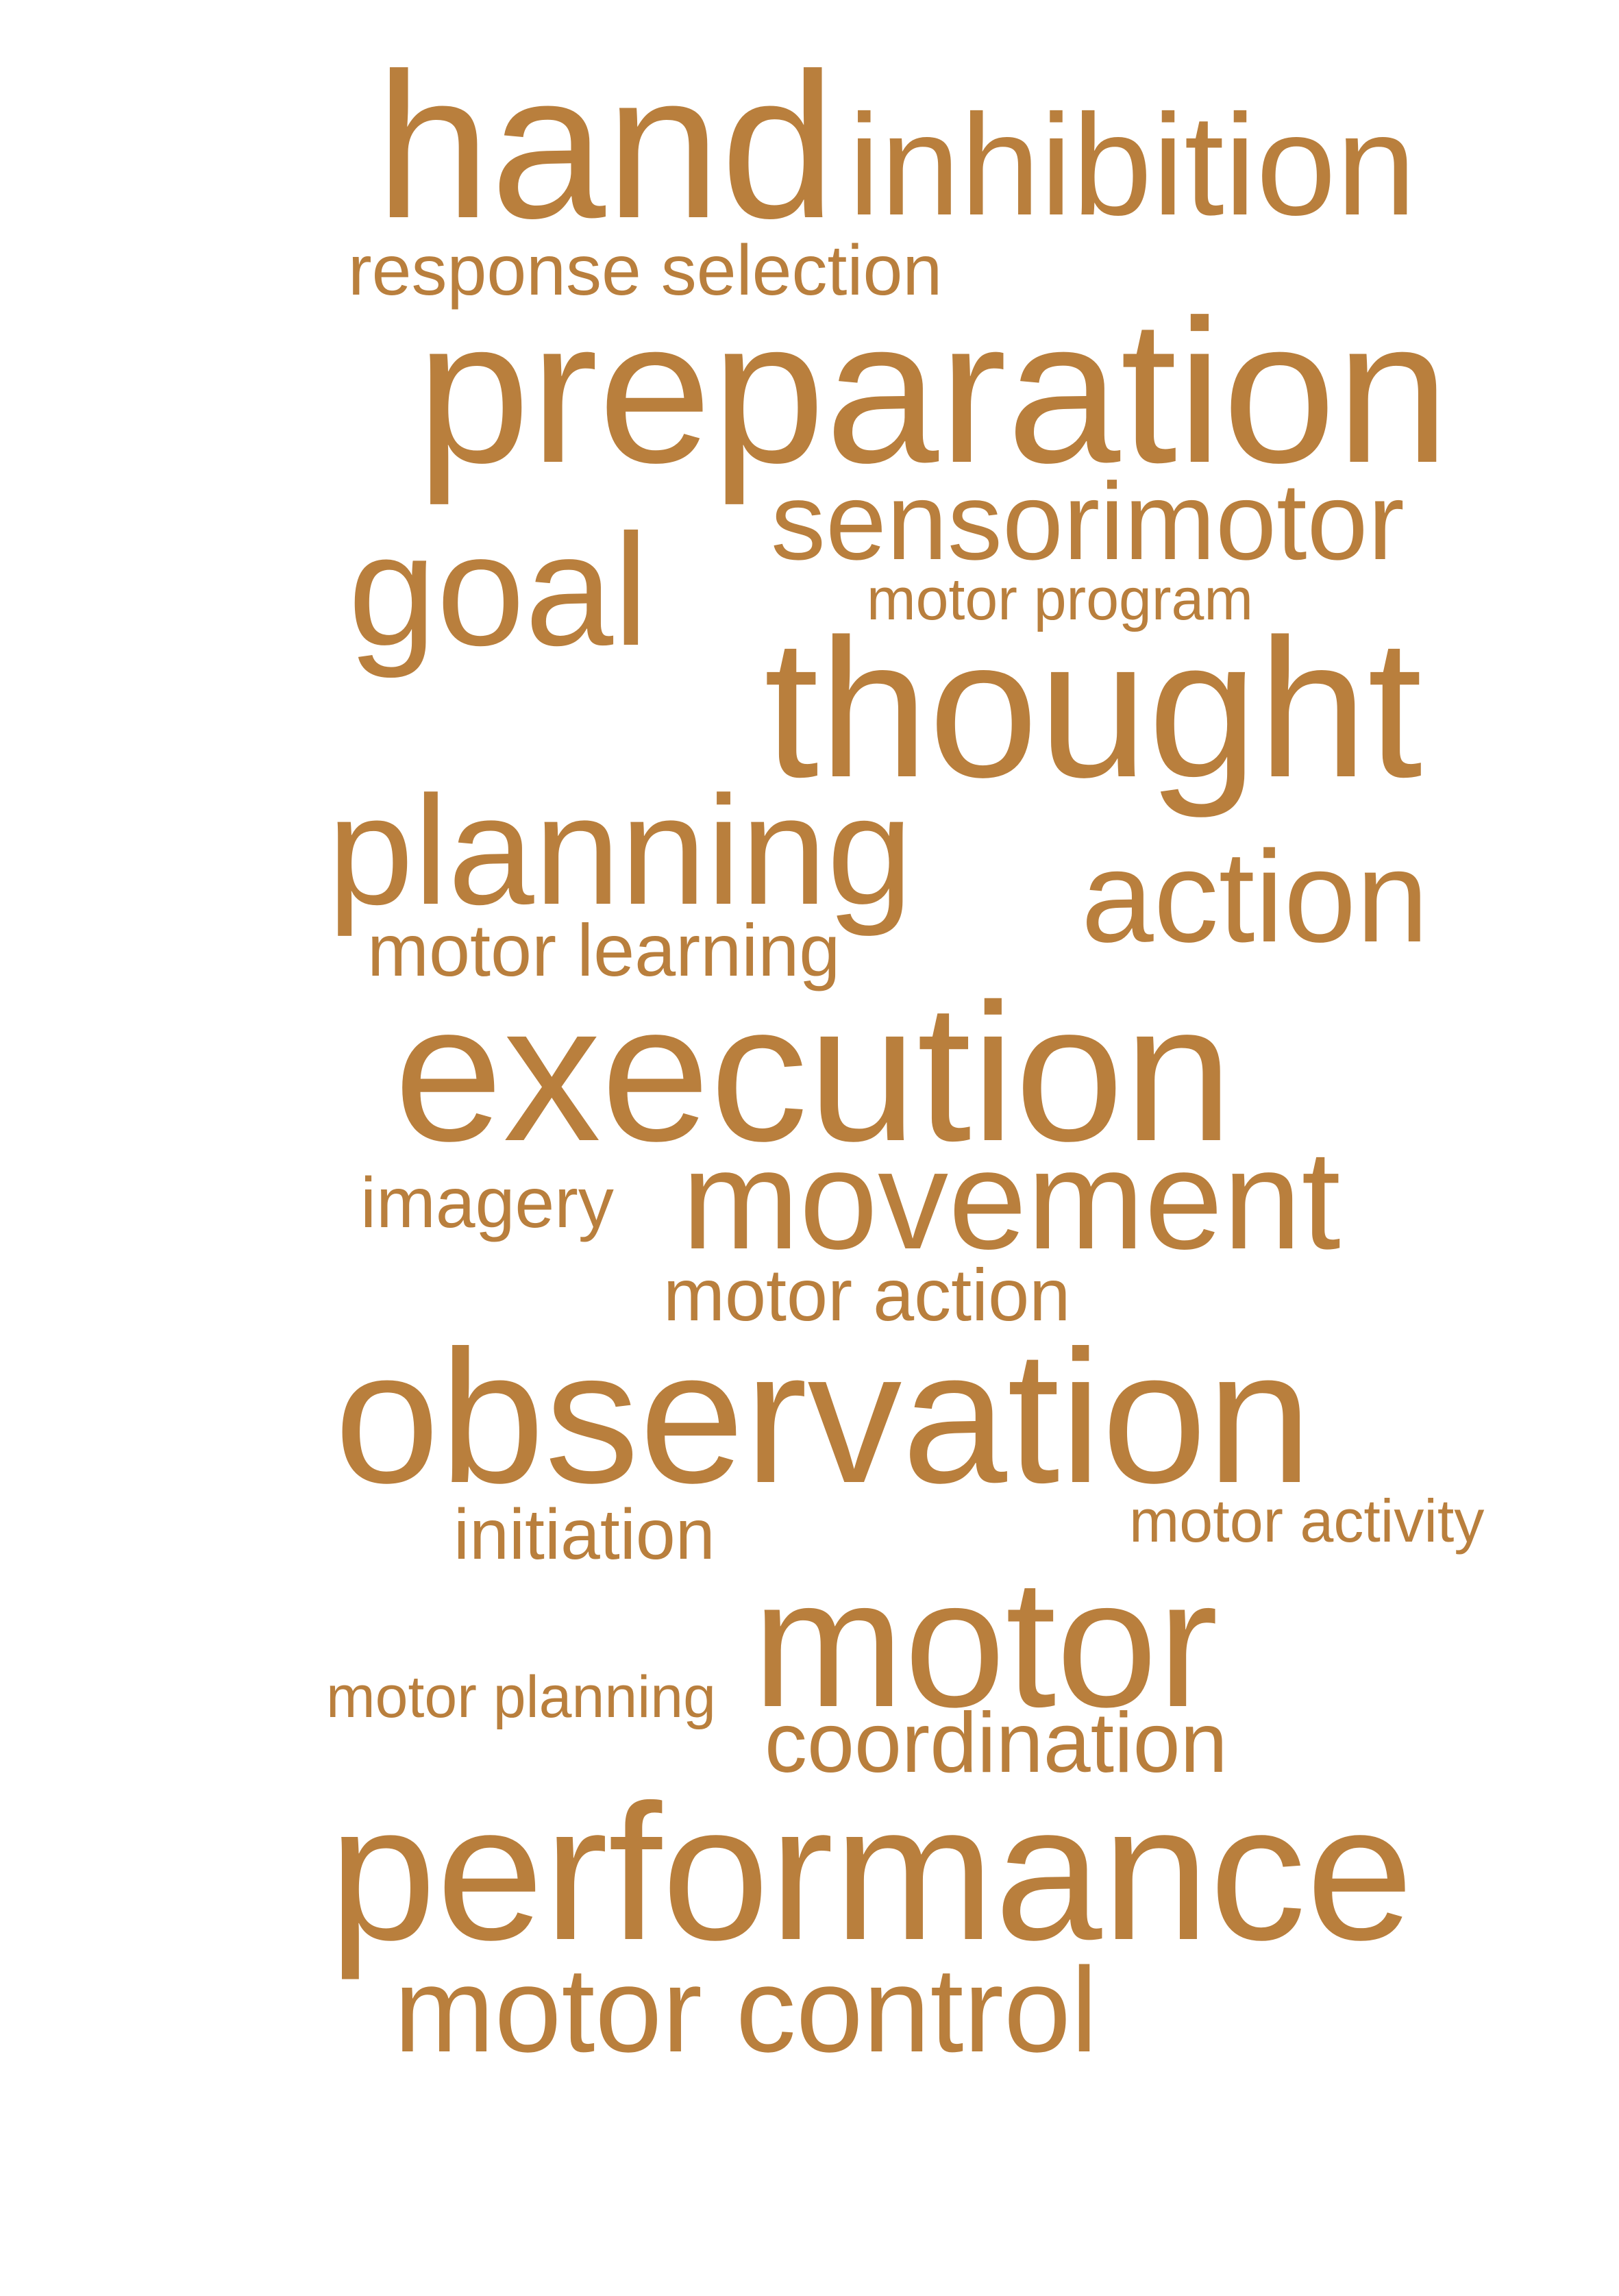 This screenshot has width=1619, height=2296. Describe the element at coordinates (1088, 521) in the screenshot. I see `word-sensorimotor: sensorimotor` at that location.